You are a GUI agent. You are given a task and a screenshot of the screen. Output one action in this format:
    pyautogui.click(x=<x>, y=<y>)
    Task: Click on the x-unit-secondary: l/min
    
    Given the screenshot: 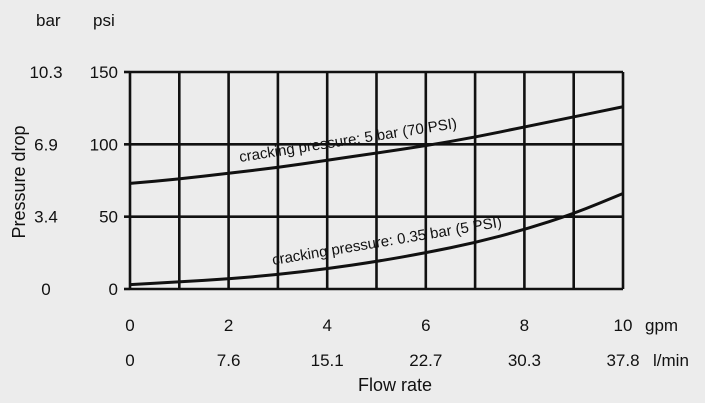 What is the action you would take?
    pyautogui.click(x=671, y=360)
    